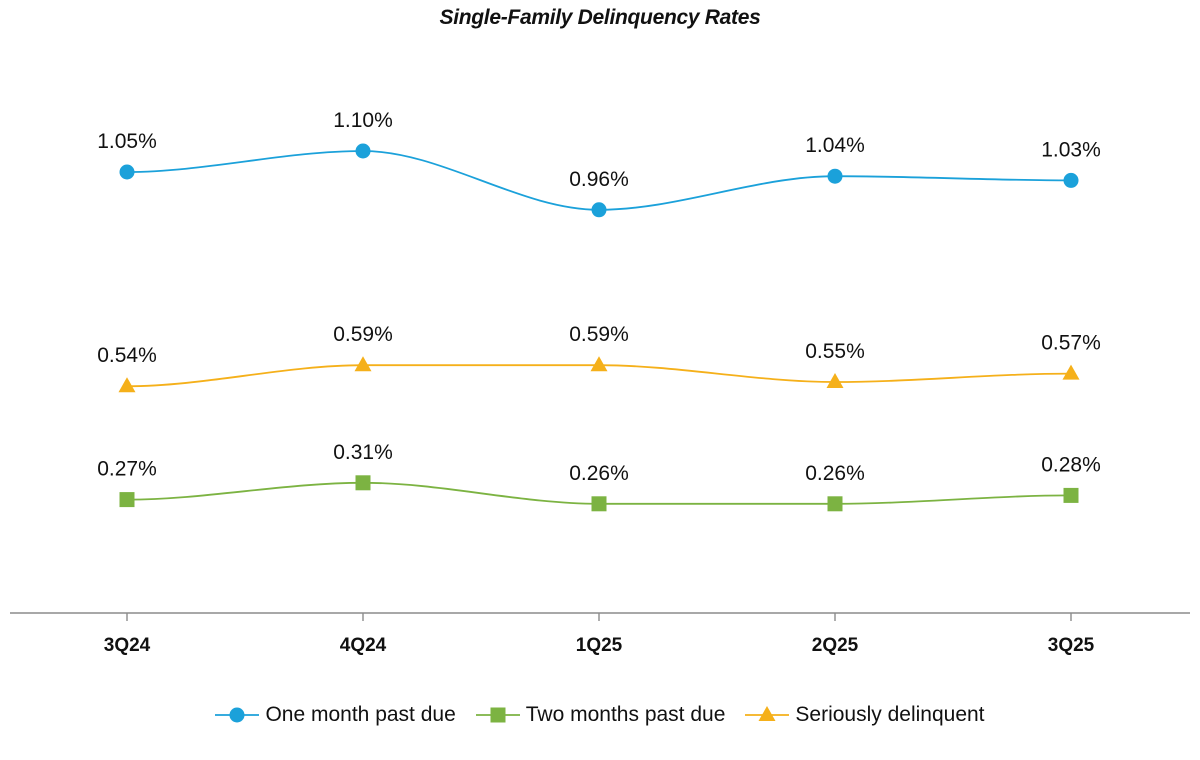  I want to click on legend-swatch-two-months-past-due, so click(497, 715).